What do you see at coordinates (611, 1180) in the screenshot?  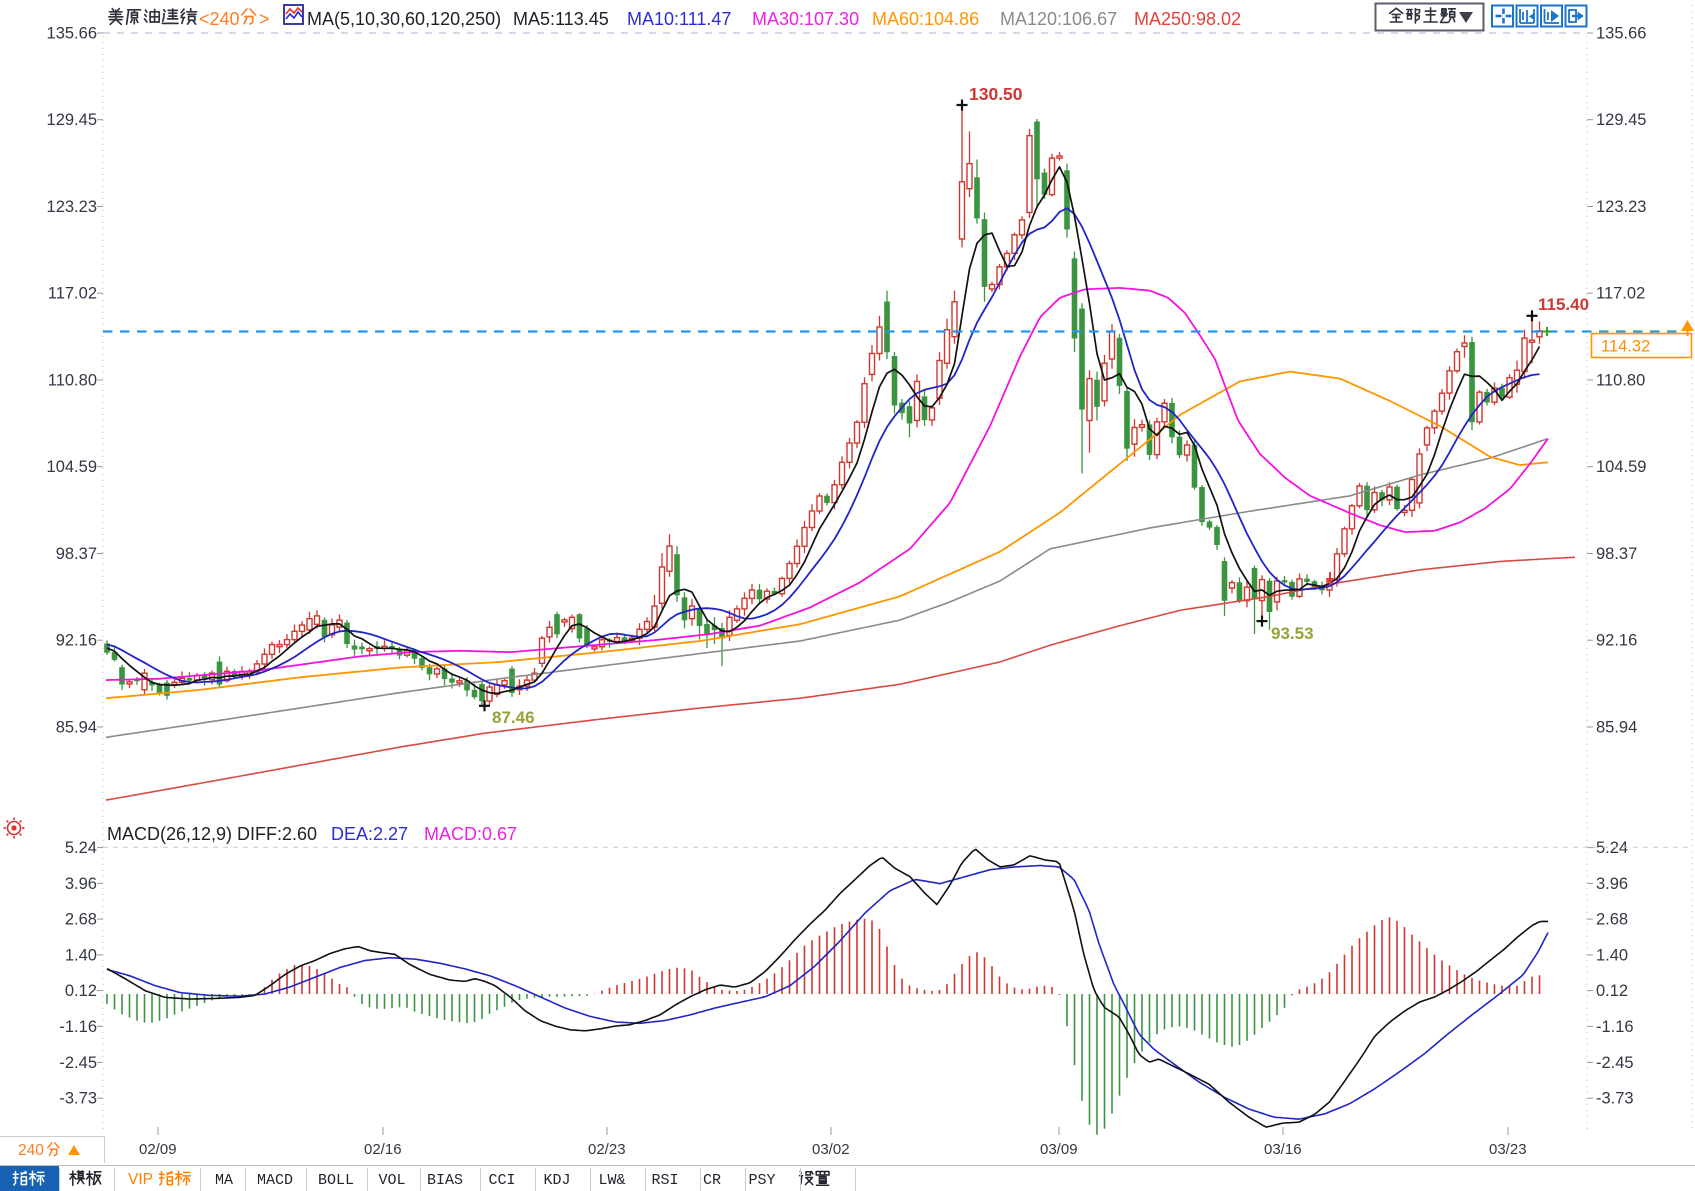 I see `svg-text: LW&` at bounding box center [611, 1180].